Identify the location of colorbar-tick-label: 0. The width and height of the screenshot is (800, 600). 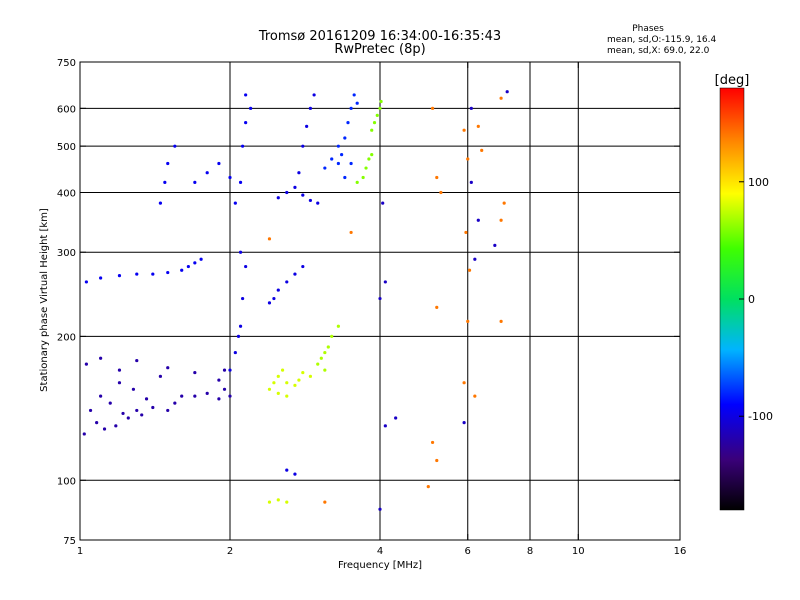
(751, 299).